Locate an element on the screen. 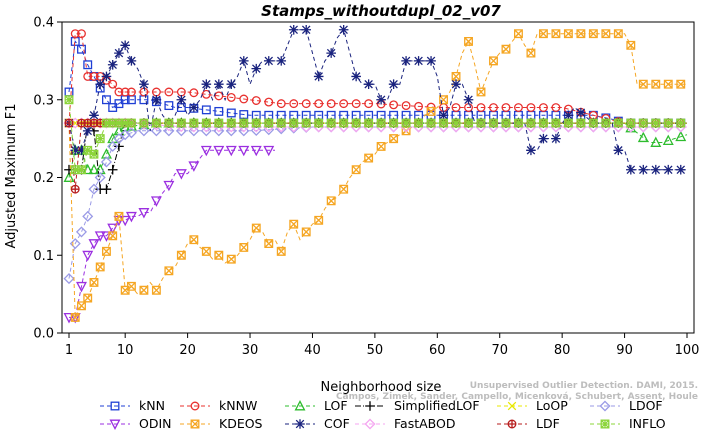 Image resolution: width=702 pixels, height=434 pixels. legend-label: LOF is located at coordinates (336, 405).